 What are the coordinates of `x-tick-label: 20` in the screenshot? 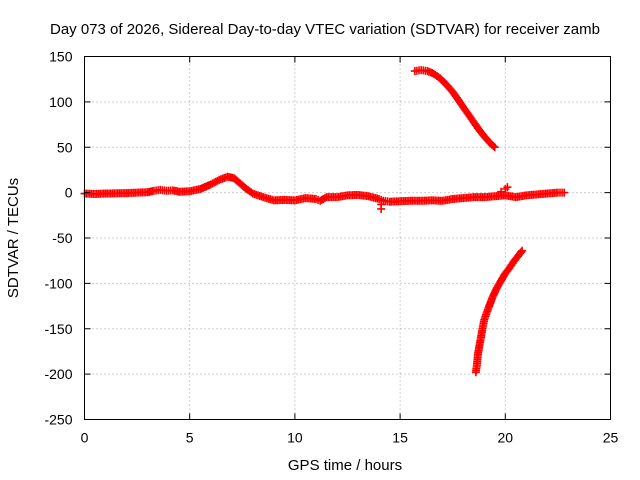 It's located at (506, 438).